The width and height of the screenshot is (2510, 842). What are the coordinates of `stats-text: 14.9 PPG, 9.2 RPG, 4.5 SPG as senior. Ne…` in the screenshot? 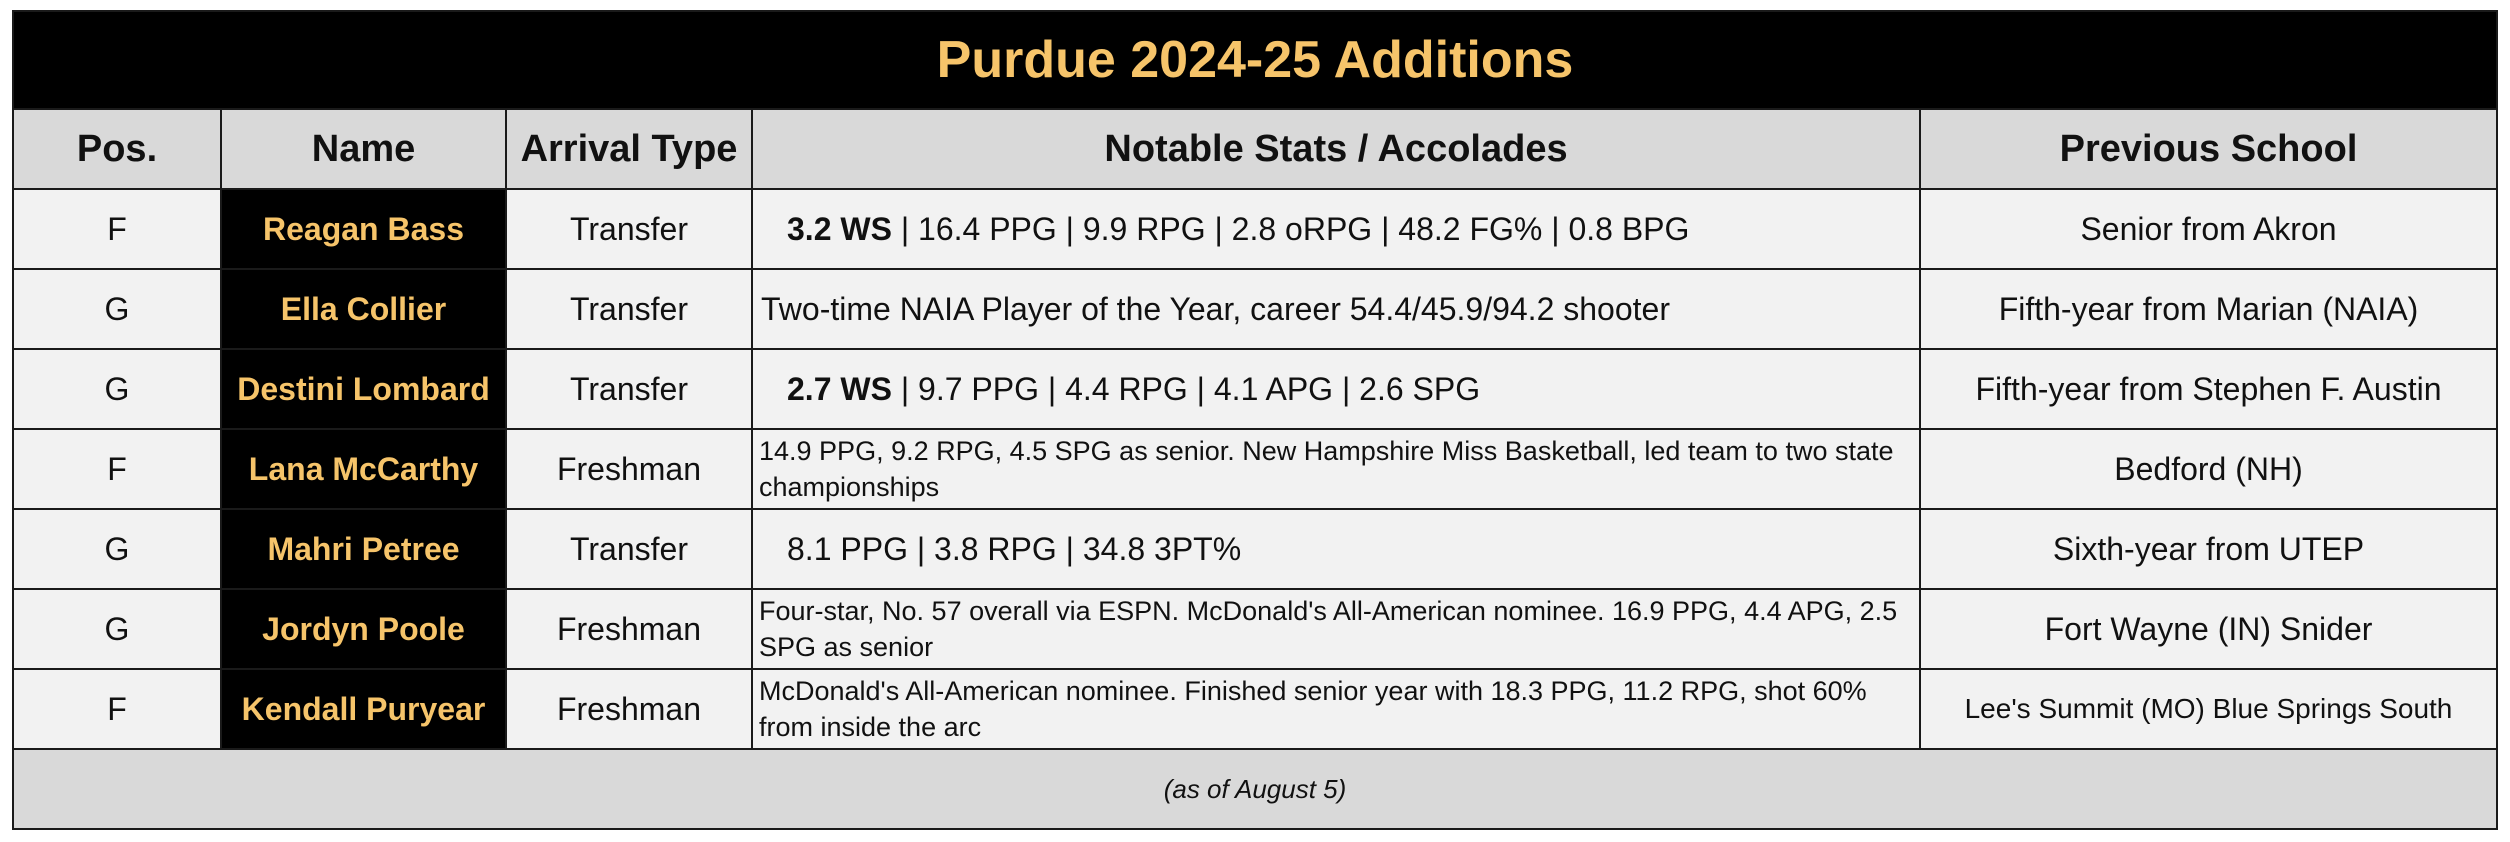 It's located at (1326, 469).